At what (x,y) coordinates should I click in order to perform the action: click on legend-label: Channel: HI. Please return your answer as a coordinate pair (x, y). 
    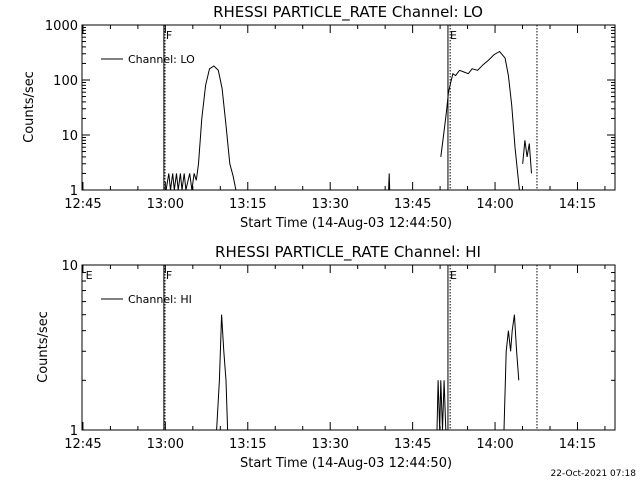
    Looking at the image, I should click on (160, 299).